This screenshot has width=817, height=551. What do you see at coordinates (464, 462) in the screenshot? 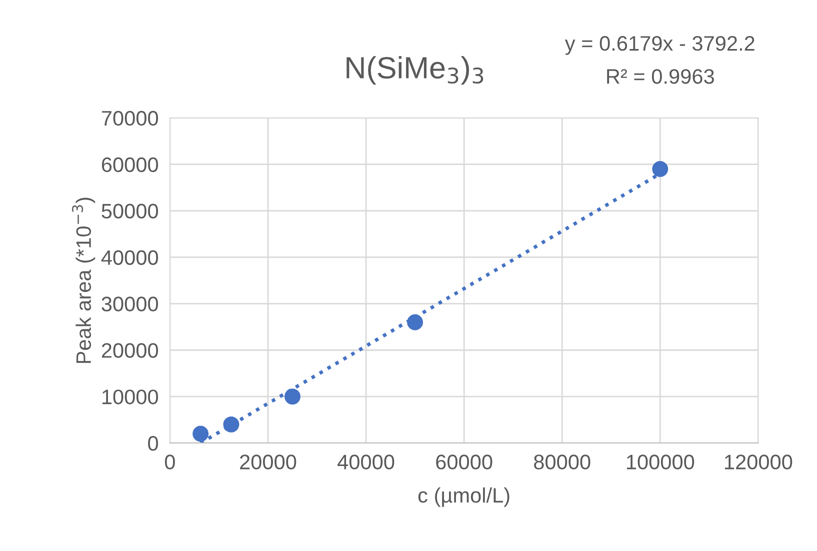
I see `x-tick-label: 60000` at bounding box center [464, 462].